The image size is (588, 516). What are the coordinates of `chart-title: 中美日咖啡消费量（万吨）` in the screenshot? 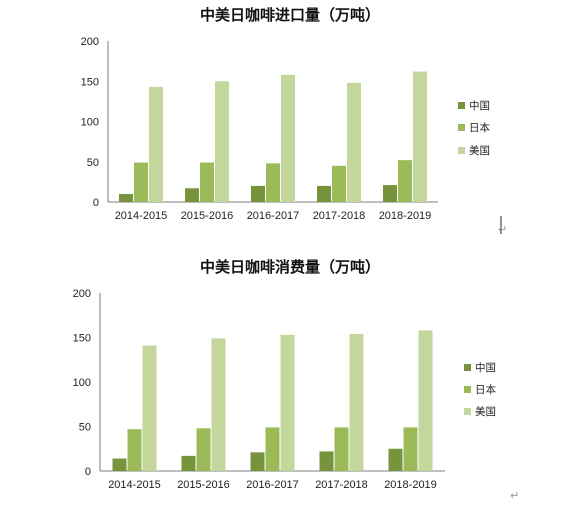 It's located at (290, 267).